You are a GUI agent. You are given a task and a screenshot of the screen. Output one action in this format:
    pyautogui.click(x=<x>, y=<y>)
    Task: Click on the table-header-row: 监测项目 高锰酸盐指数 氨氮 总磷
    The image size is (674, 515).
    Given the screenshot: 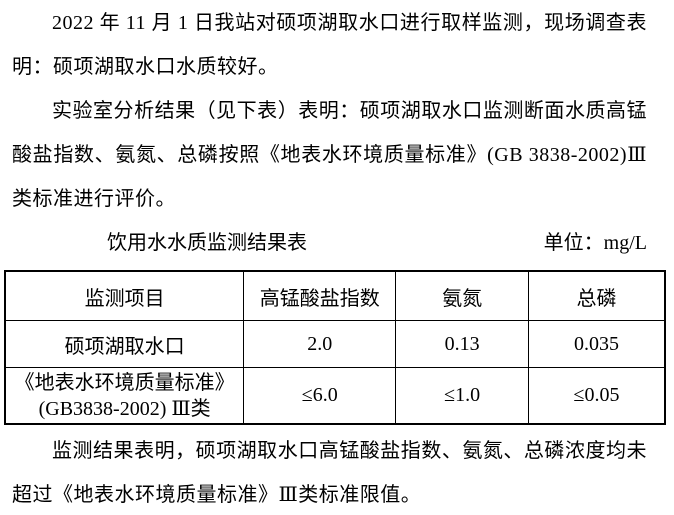 What is the action you would take?
    pyautogui.click(x=335, y=295)
    